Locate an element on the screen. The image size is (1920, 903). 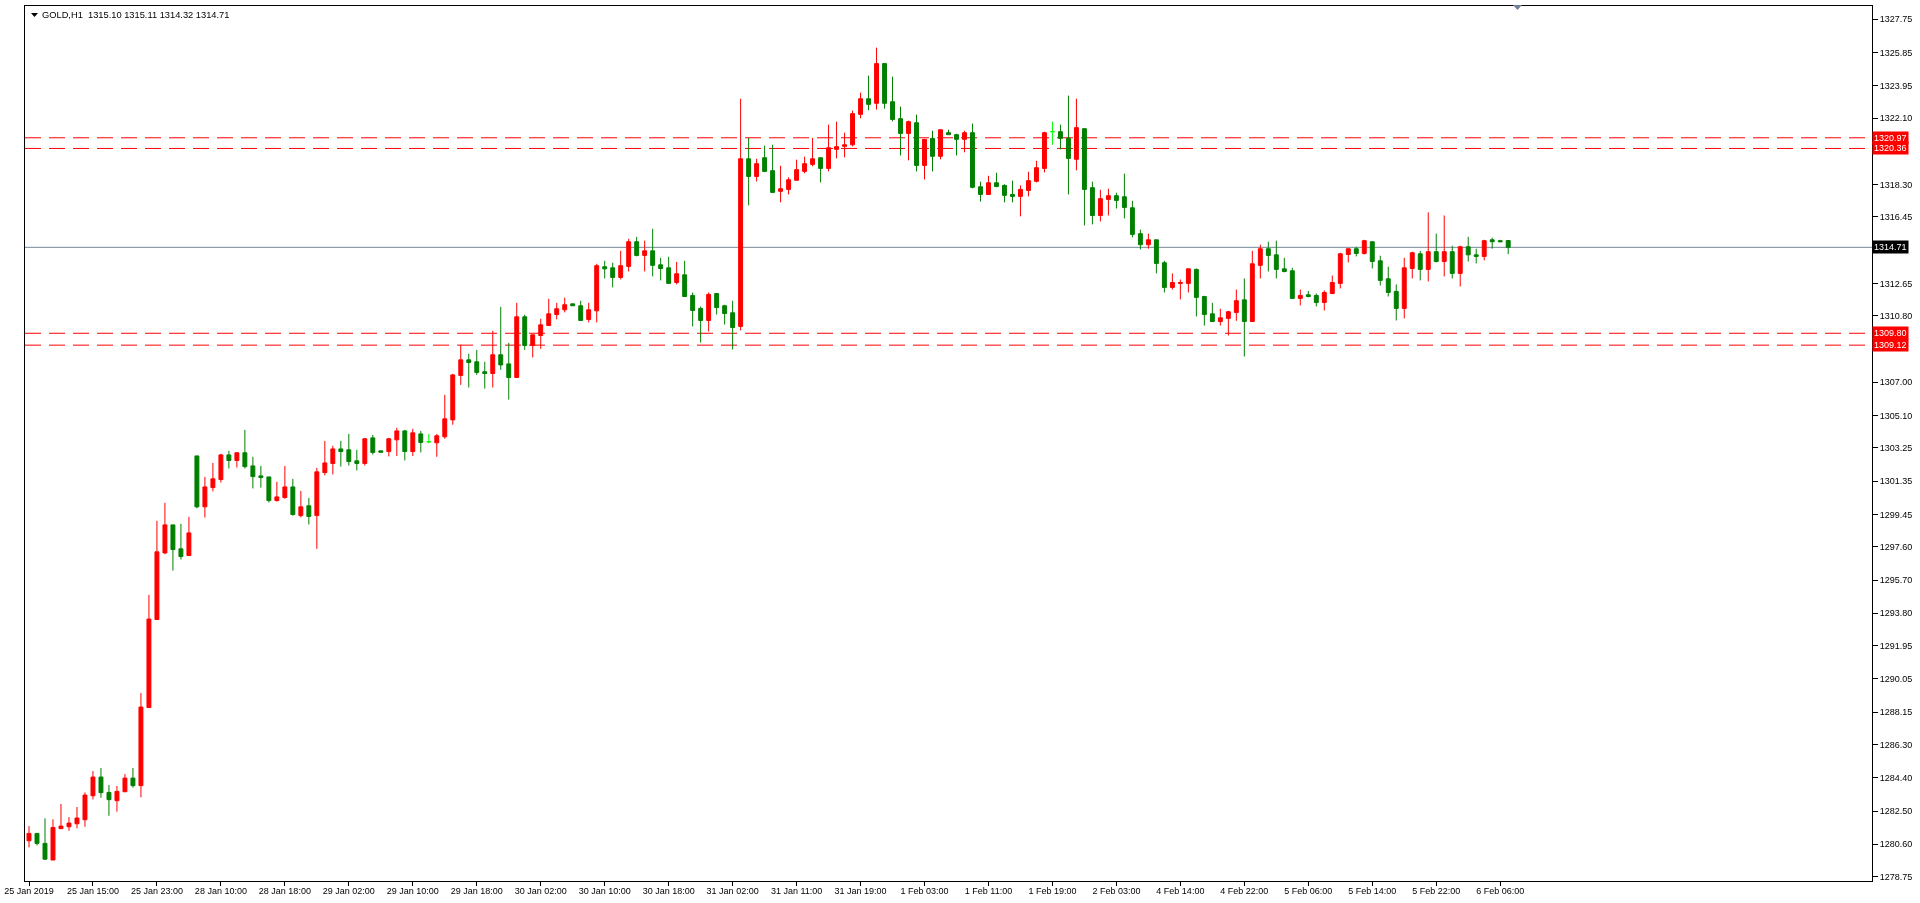
y-tick-label: 1286.30 is located at coordinates (1896, 744).